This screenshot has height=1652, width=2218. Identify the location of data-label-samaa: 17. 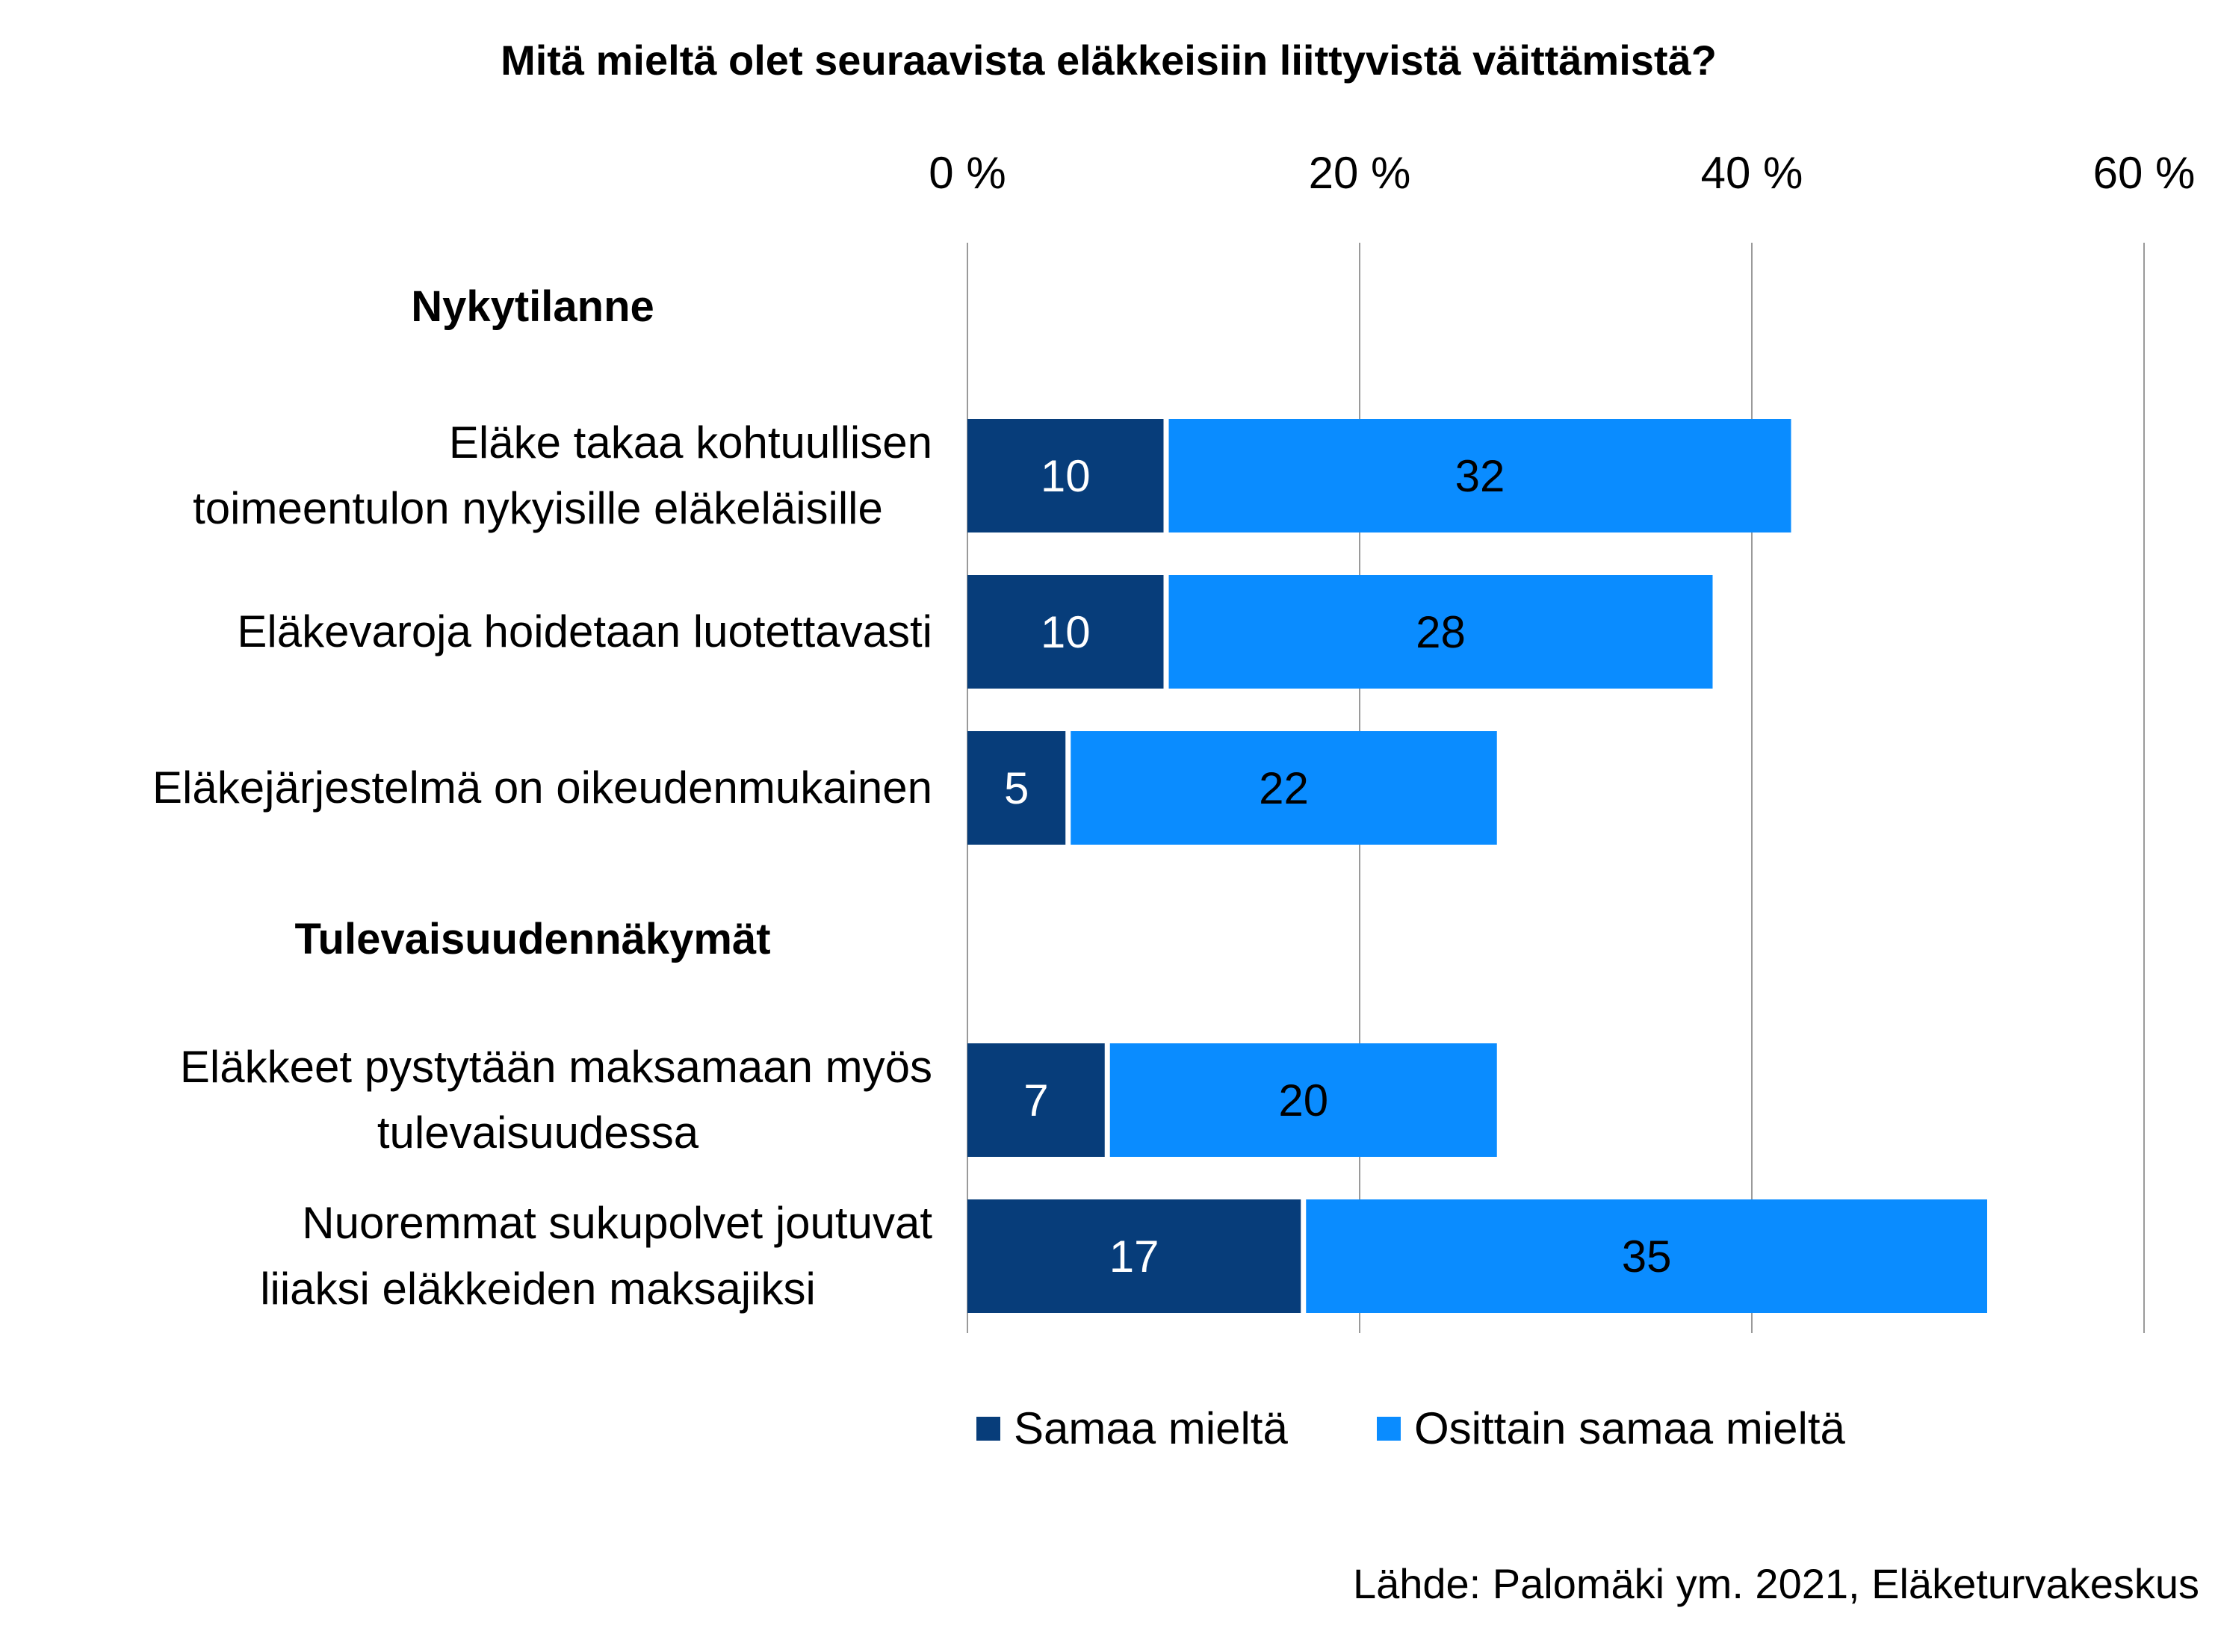
(1134, 1257).